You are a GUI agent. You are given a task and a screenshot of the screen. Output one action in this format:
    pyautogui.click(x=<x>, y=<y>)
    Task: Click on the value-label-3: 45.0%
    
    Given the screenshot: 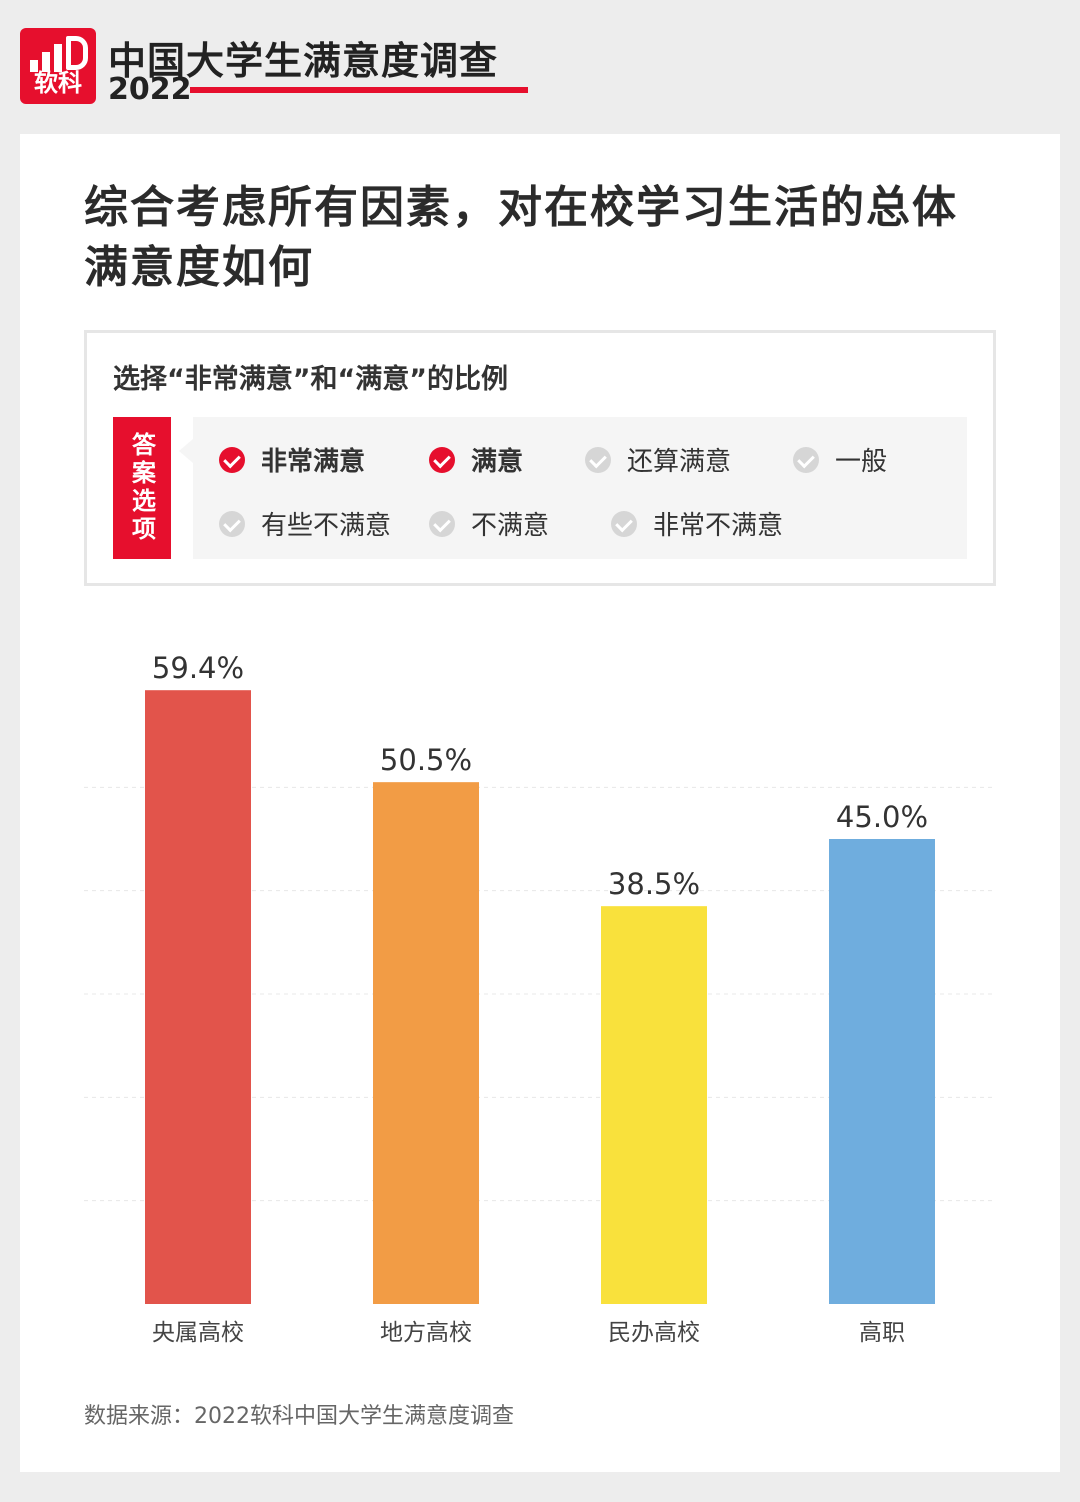 What is the action you would take?
    pyautogui.click(x=882, y=817)
    